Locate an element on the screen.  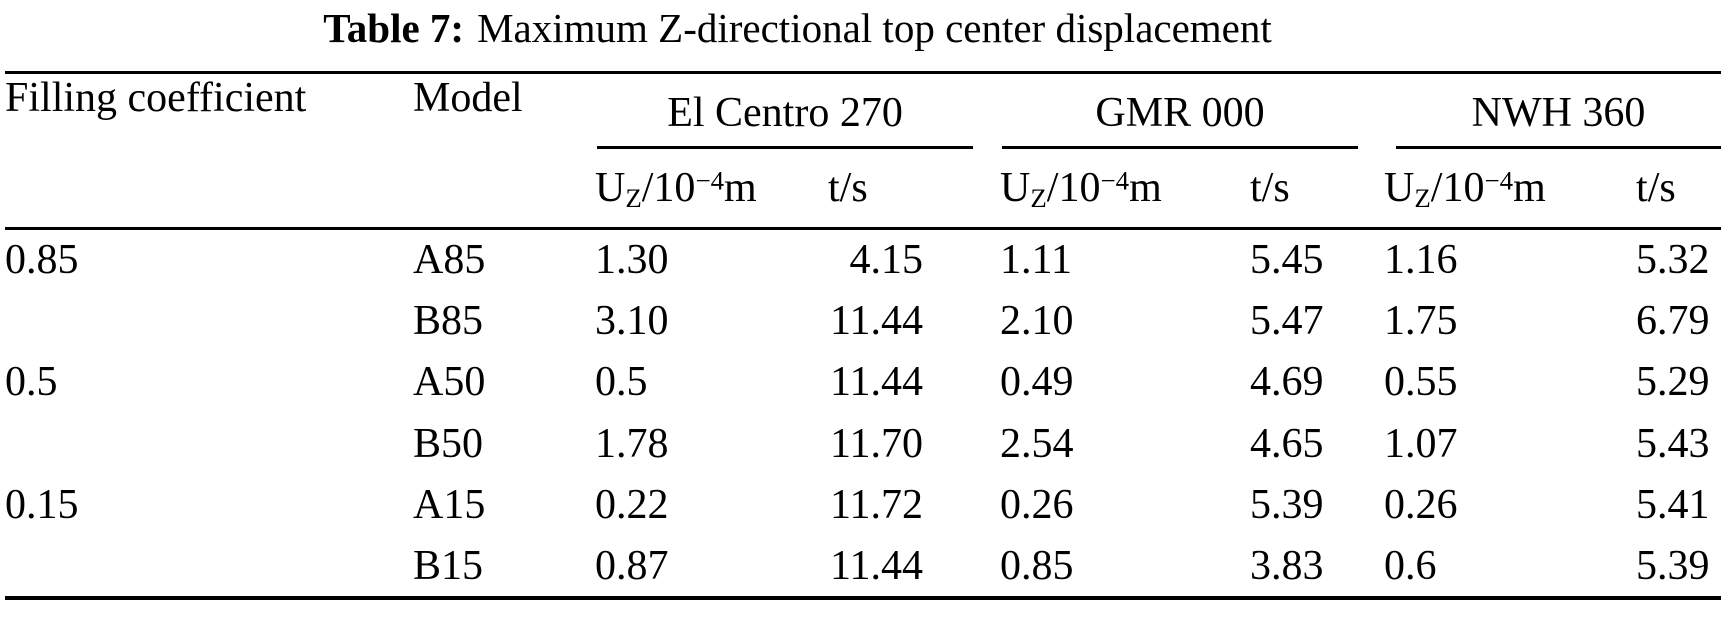
model-cell: A15 is located at coordinates (449, 505).